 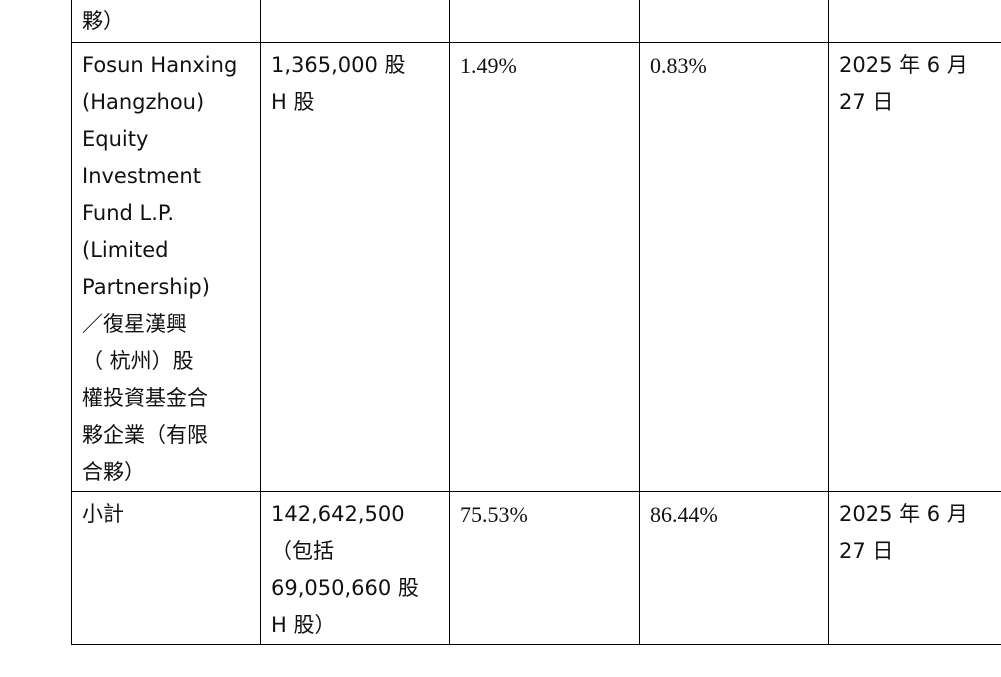 I want to click on holder-name-line: 權投資基金合, so click(x=145, y=398).